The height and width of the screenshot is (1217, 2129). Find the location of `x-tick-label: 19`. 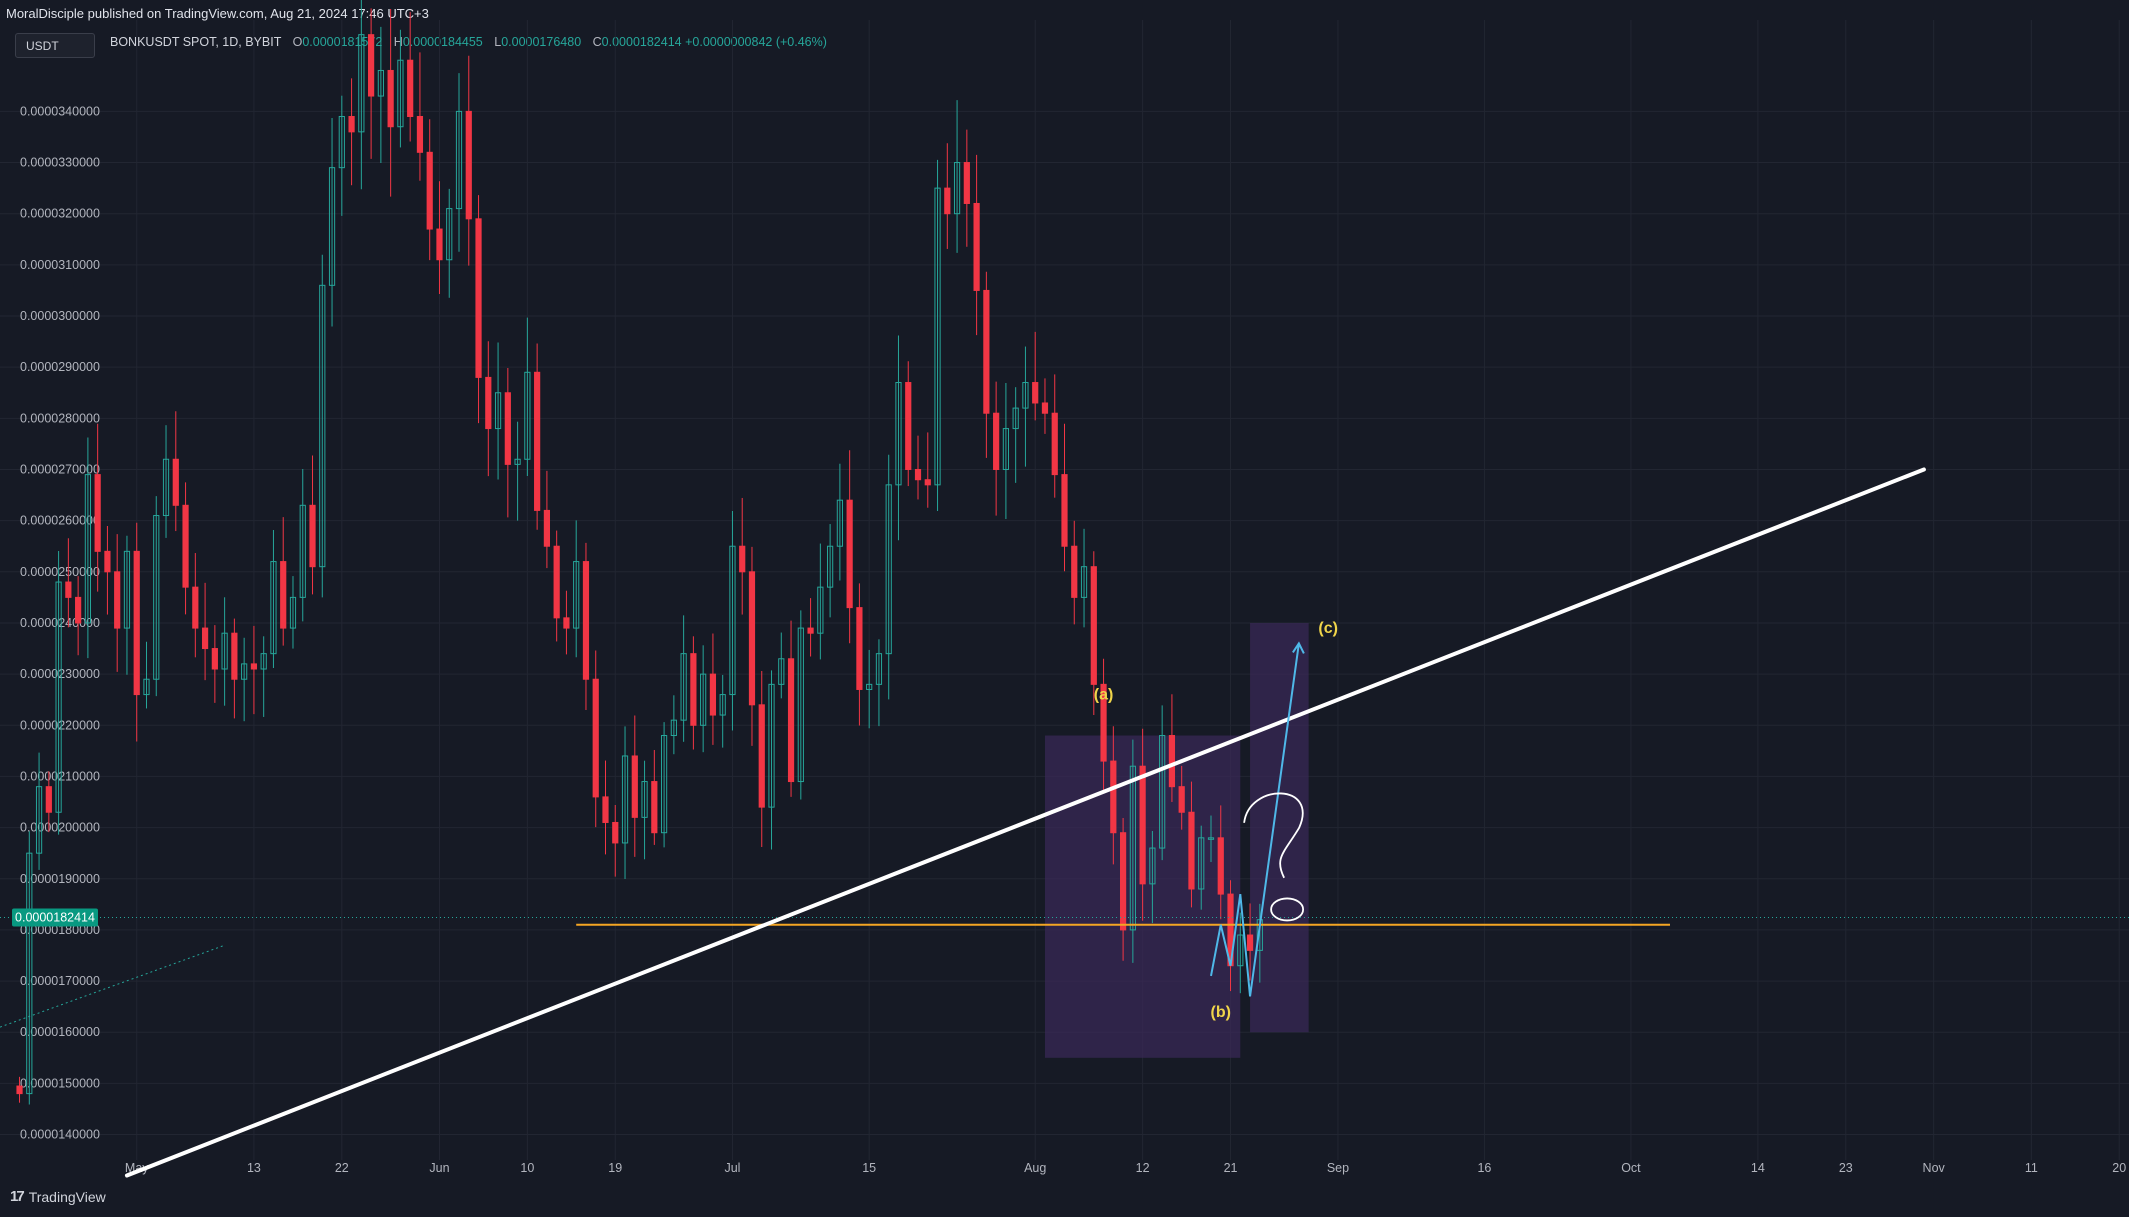

x-tick-label: 19 is located at coordinates (615, 1168).